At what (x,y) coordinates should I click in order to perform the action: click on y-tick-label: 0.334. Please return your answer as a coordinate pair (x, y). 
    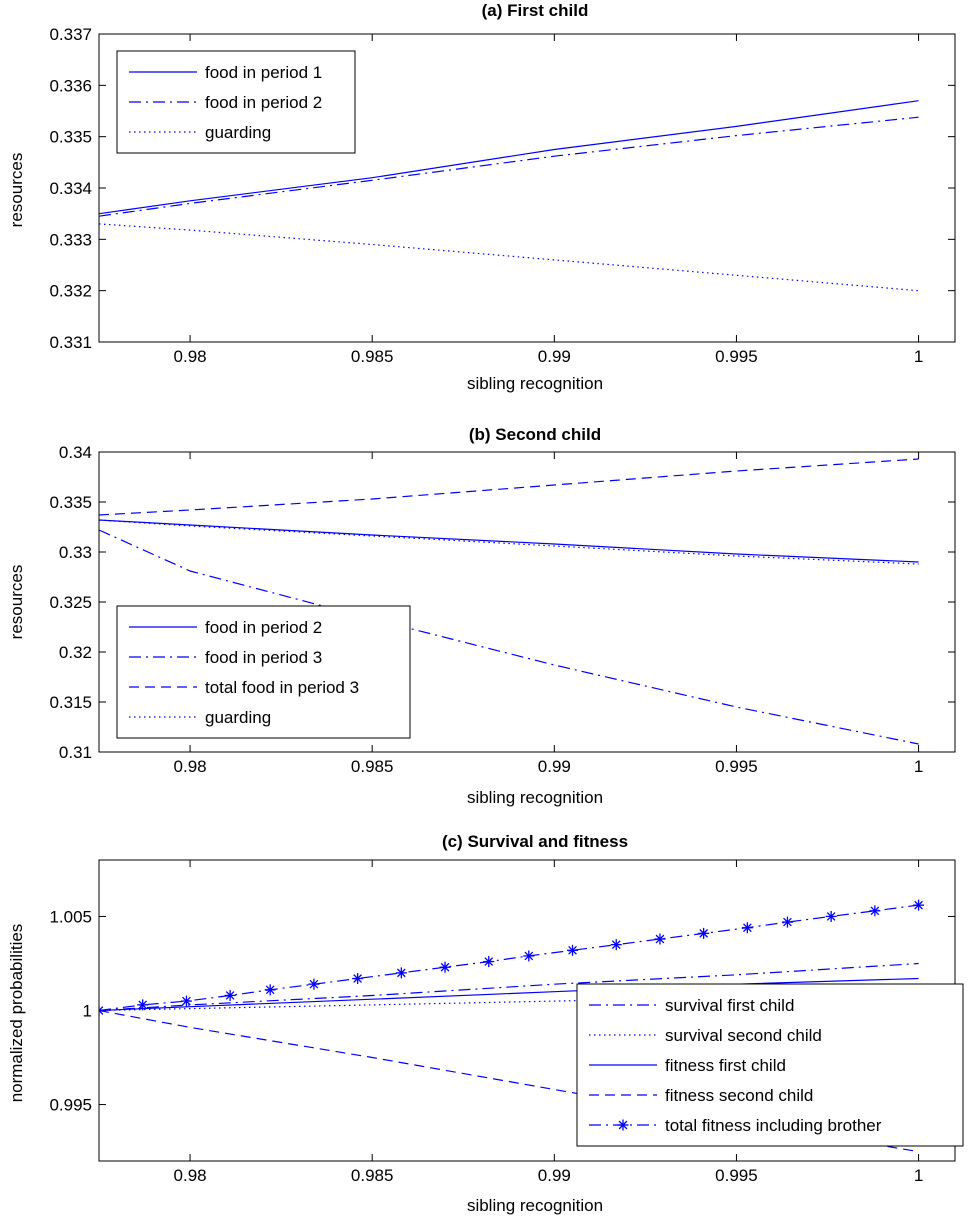
    Looking at the image, I should click on (70, 188).